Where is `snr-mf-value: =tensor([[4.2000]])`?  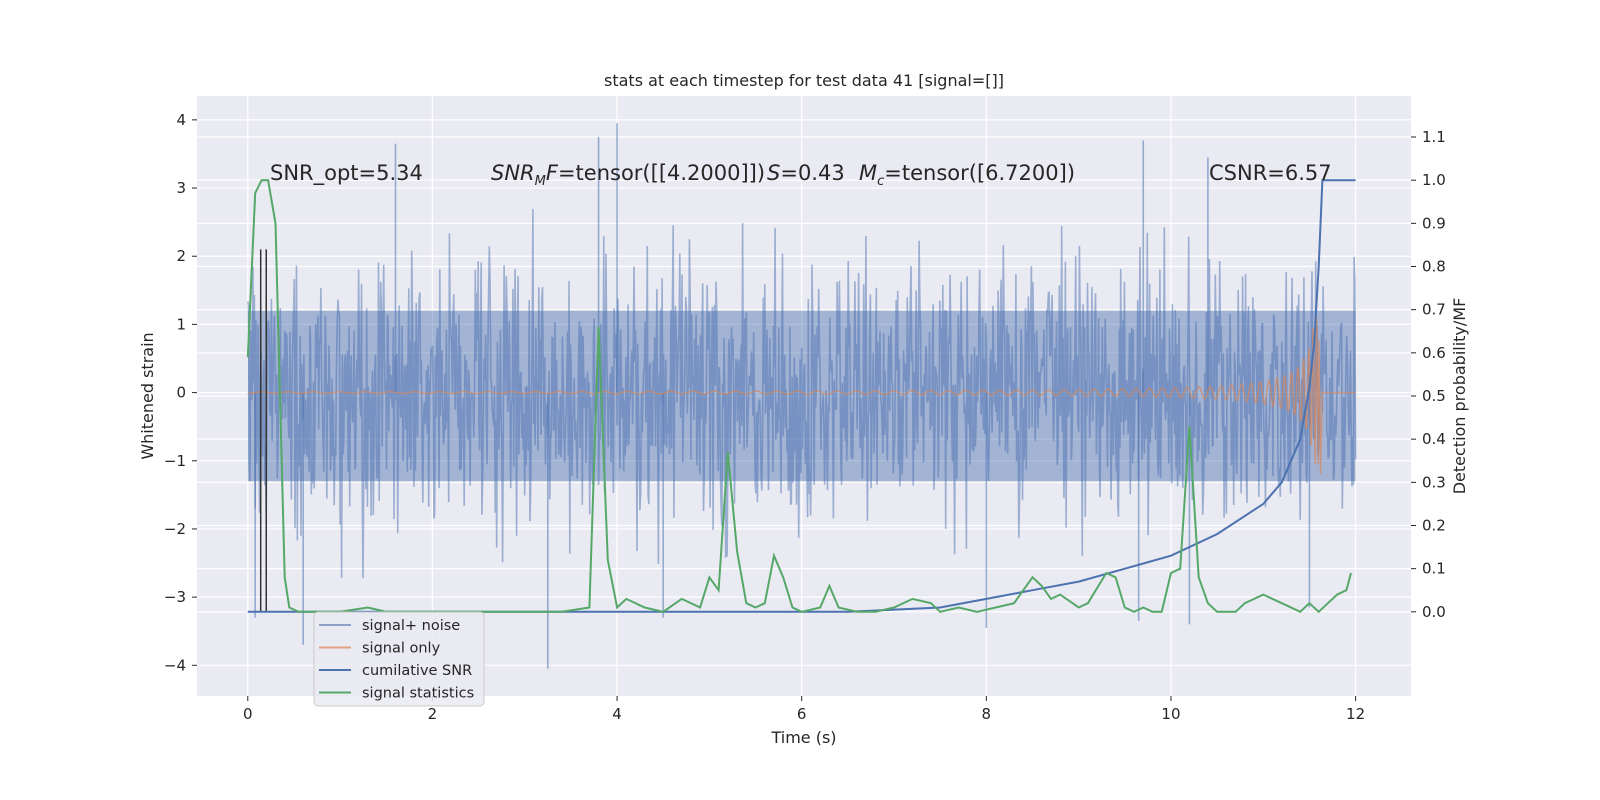
snr-mf-value: =tensor([[4.2000]]) is located at coordinates (661, 173).